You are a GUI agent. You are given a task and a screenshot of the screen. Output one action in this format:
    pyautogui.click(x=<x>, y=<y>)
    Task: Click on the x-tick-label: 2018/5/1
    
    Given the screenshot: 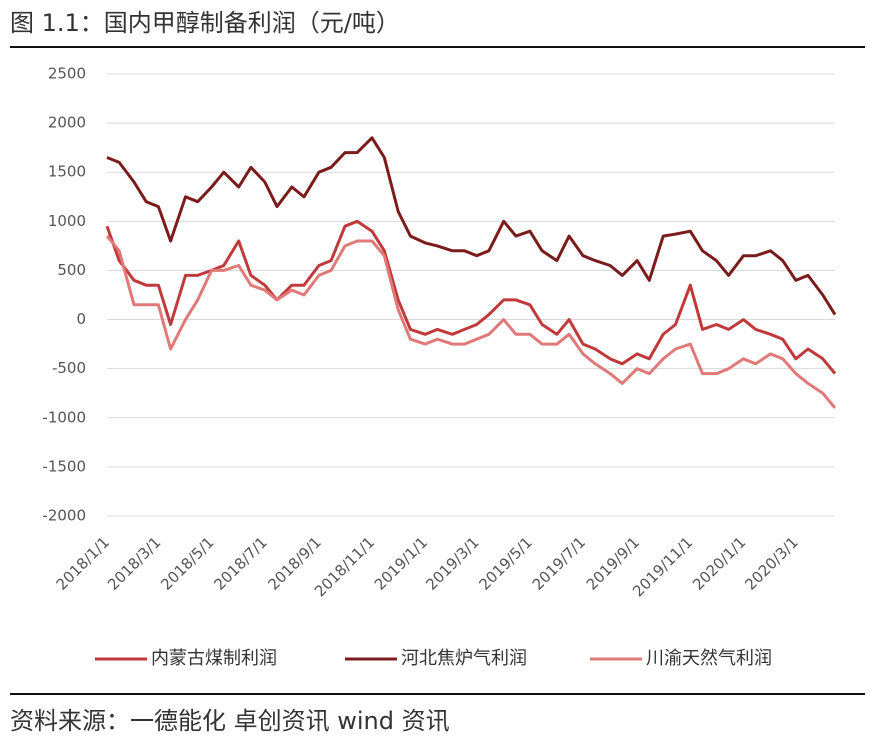 What is the action you would take?
    pyautogui.click(x=187, y=563)
    